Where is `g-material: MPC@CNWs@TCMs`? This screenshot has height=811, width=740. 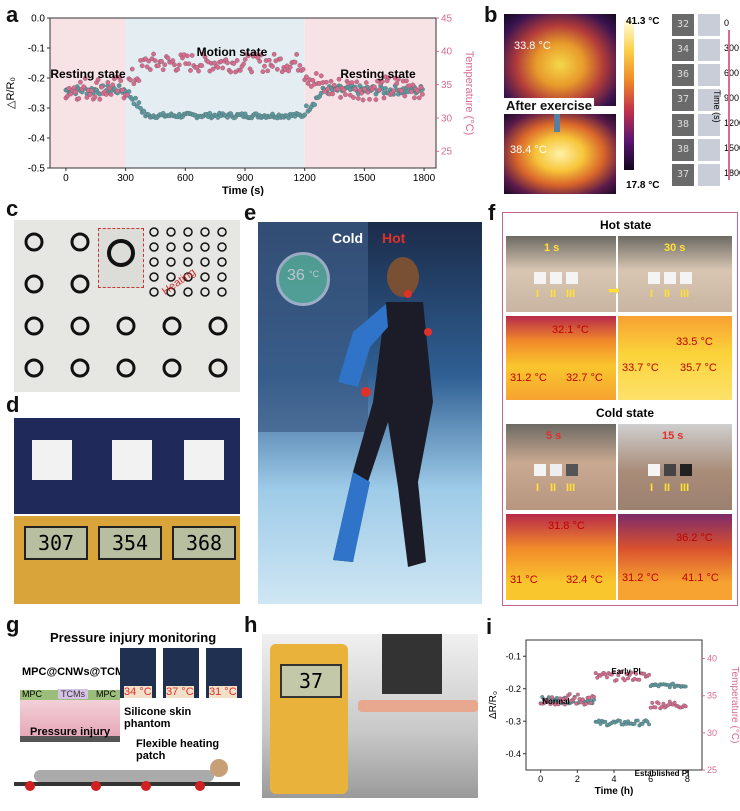
g-material: MPC@CNWs@TCMs is located at coordinates (76, 672).